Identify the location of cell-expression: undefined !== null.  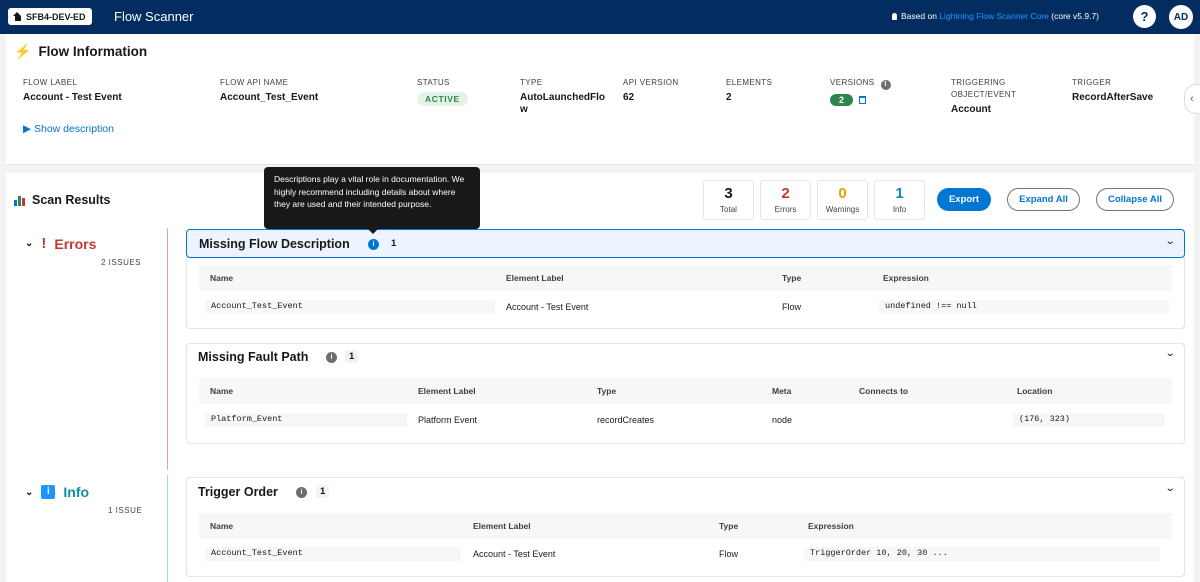
(1024, 307).